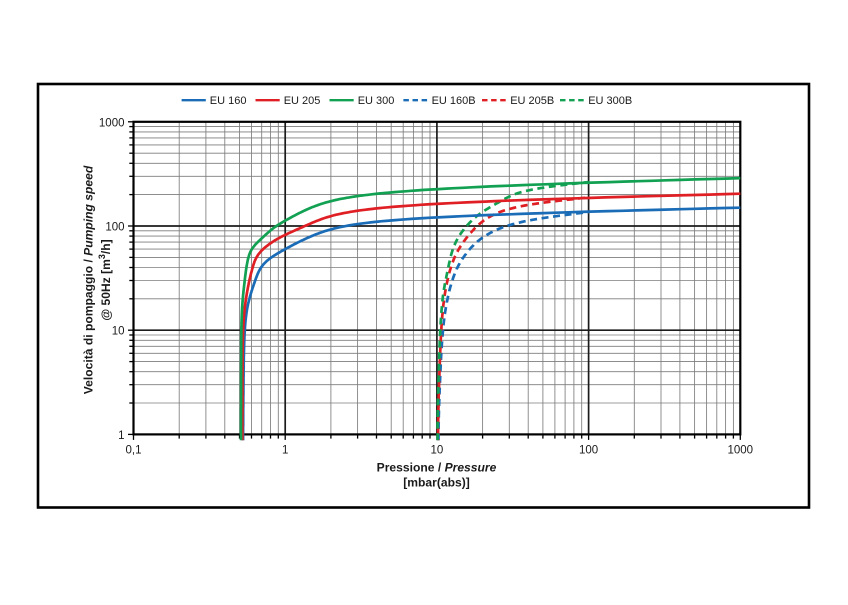 The height and width of the screenshot is (605, 848). I want to click on svg-text: EU 205B, so click(532, 101).